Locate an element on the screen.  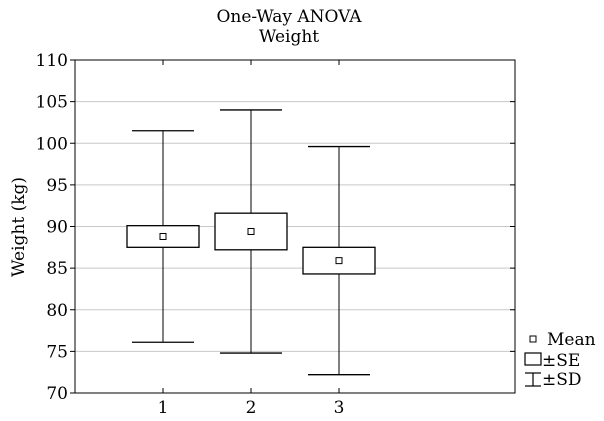
legend-item-3: ±SD is located at coordinates (553, 380).